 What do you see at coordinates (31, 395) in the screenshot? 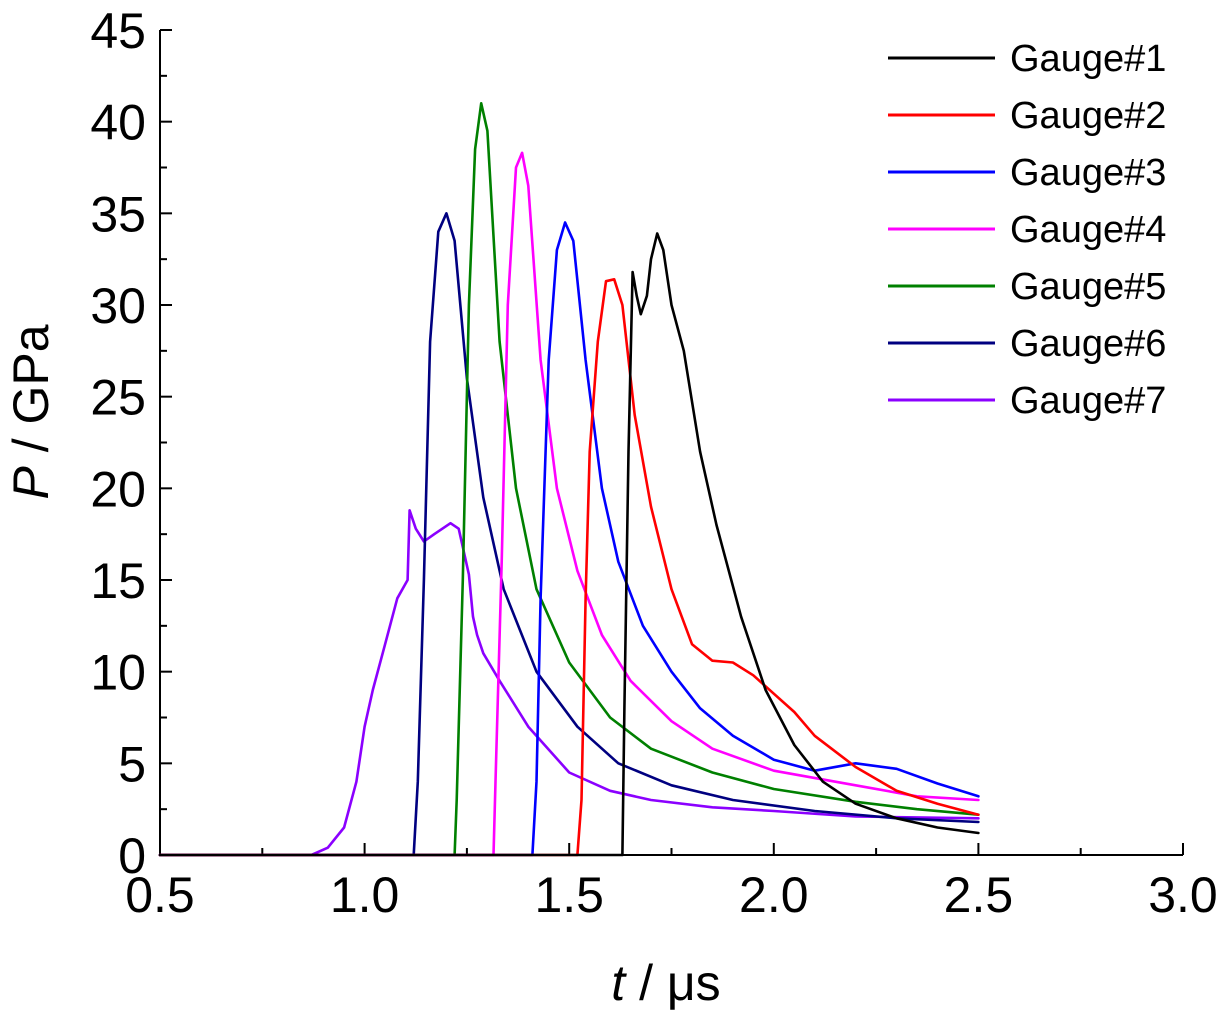
I see `y-axis-unit: / GPa` at bounding box center [31, 395].